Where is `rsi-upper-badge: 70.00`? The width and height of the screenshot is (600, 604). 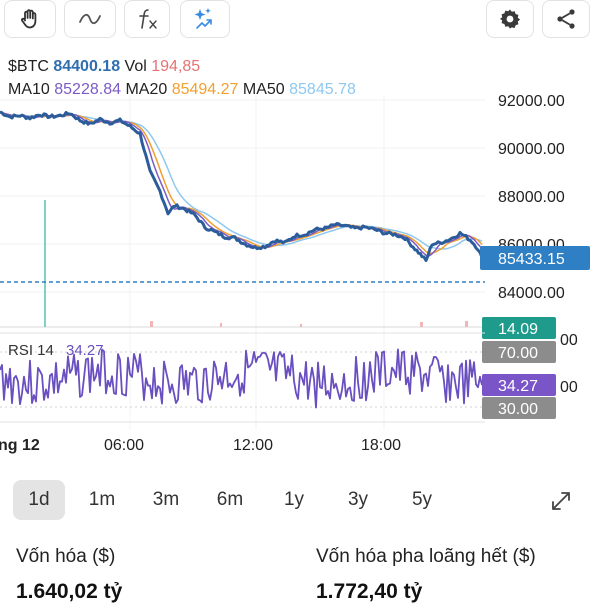 rsi-upper-badge: 70.00 is located at coordinates (519, 352).